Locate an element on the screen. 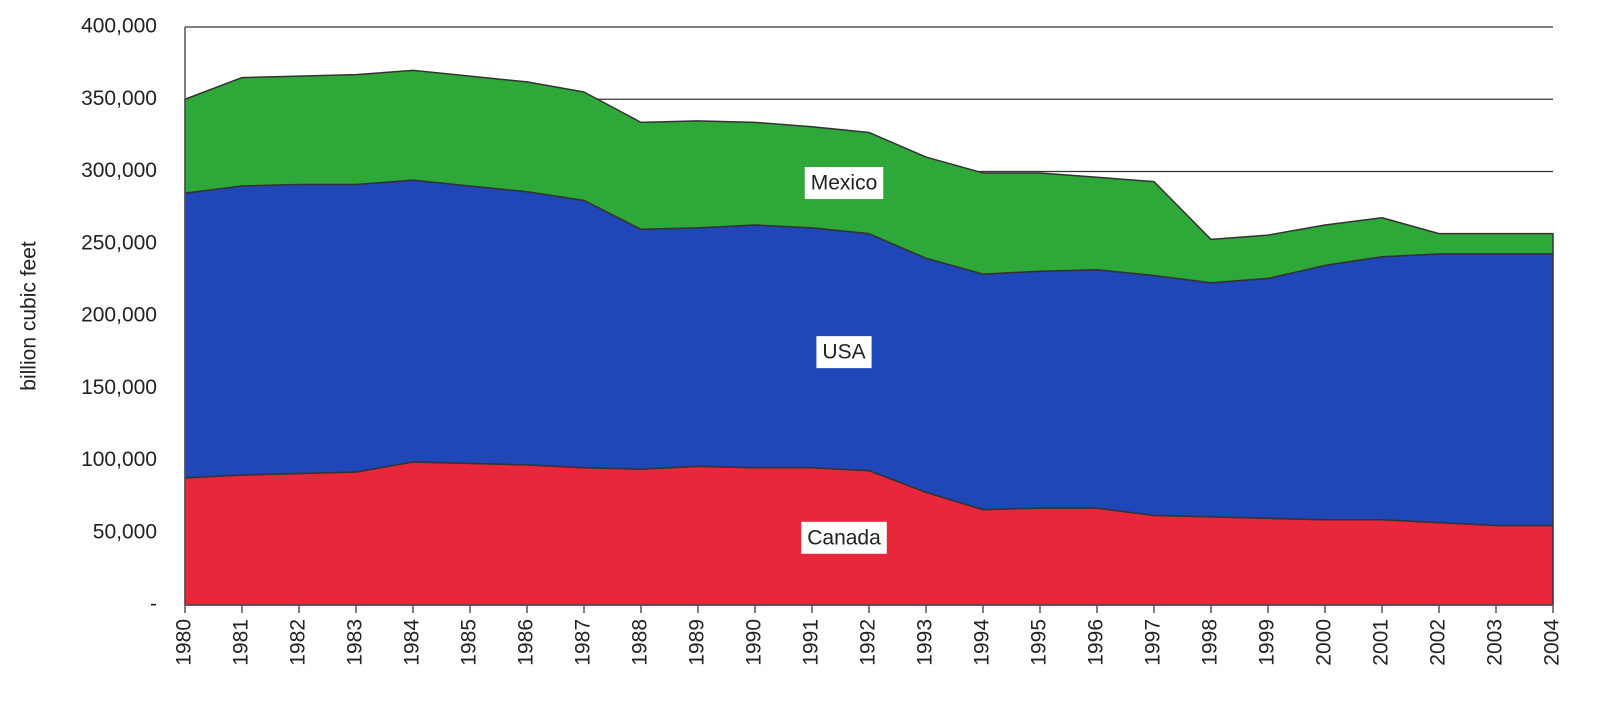  x-tick-label: 1995 is located at coordinates (1039, 642).